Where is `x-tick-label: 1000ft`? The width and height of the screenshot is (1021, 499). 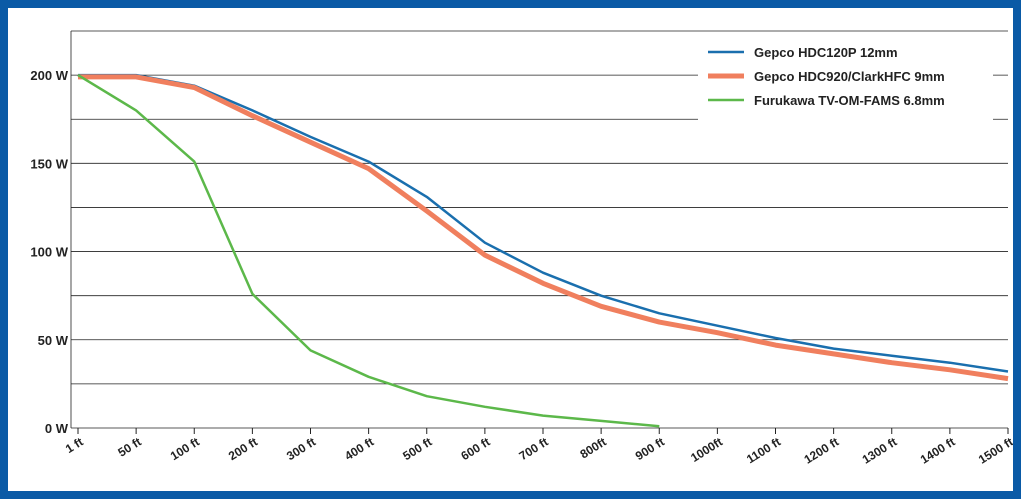
x-tick-label: 1000ft is located at coordinates (706, 450).